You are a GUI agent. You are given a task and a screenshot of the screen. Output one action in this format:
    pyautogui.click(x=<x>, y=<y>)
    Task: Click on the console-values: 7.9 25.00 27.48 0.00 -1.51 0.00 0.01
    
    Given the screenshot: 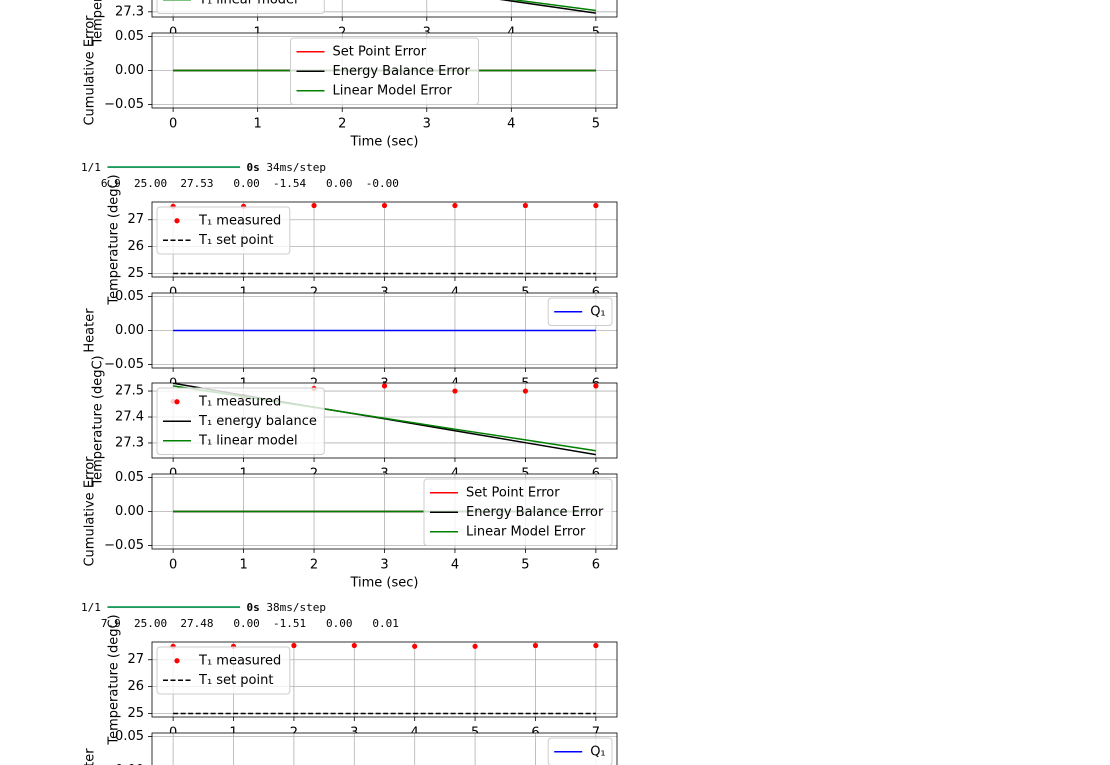 What is the action you would take?
    pyautogui.click(x=240, y=623)
    